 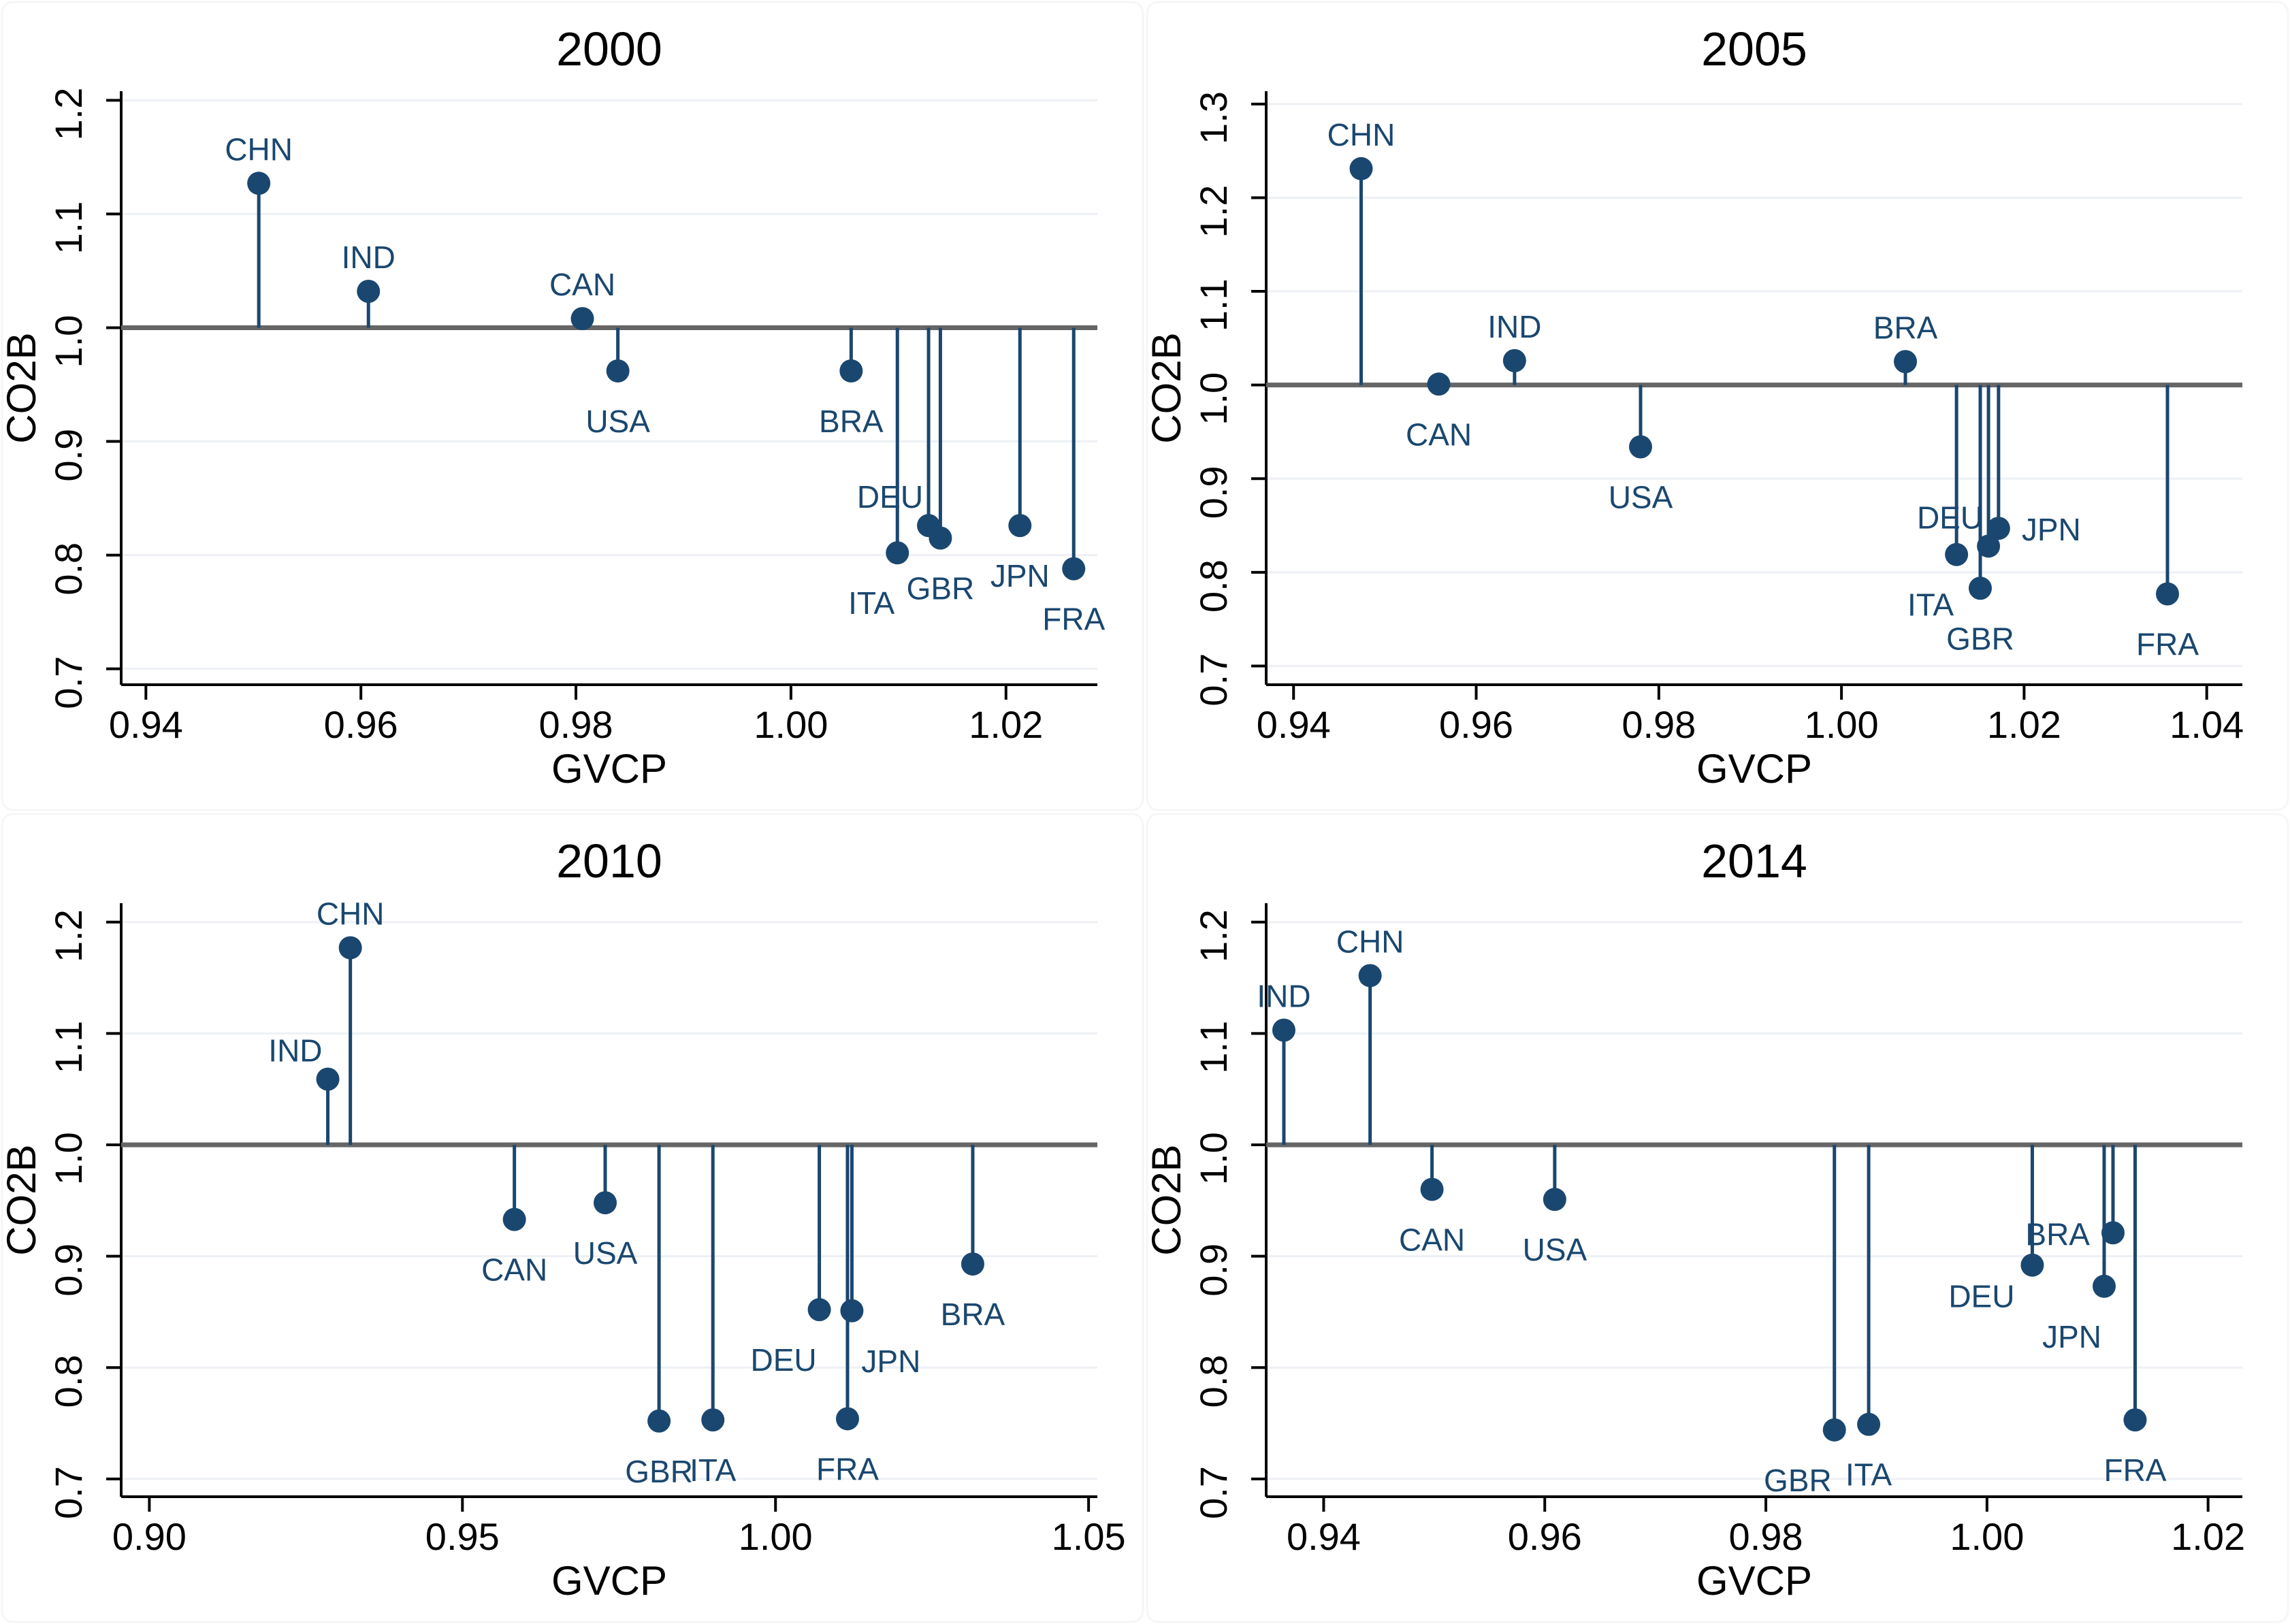 What do you see at coordinates (462, 1536) in the screenshot?
I see `x-tick-label: 0.95` at bounding box center [462, 1536].